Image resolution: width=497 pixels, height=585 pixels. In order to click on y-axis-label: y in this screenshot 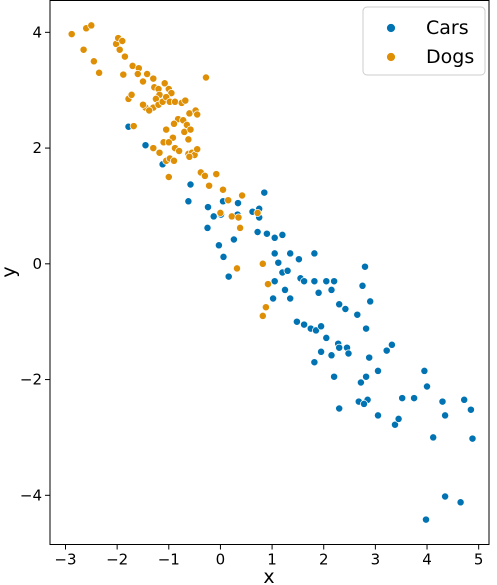, I will do `click(10, 271)`.